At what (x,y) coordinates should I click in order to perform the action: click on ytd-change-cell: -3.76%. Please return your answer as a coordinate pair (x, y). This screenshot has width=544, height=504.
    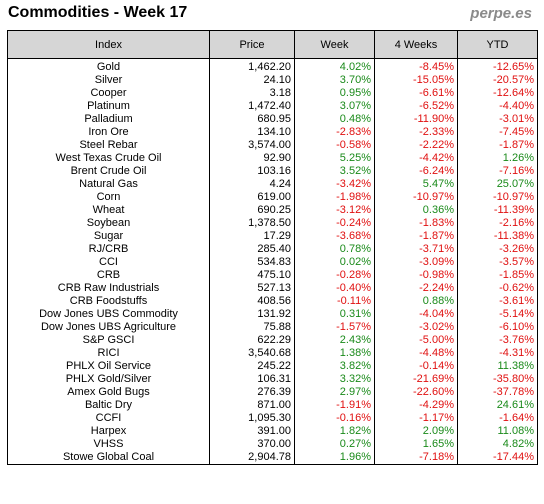
    Looking at the image, I should click on (497, 340).